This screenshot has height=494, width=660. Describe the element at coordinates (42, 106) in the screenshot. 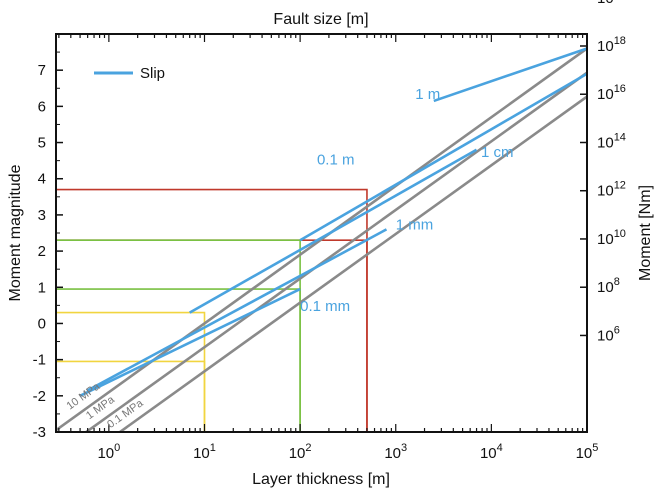

I see `y-tick-label: 6` at that location.